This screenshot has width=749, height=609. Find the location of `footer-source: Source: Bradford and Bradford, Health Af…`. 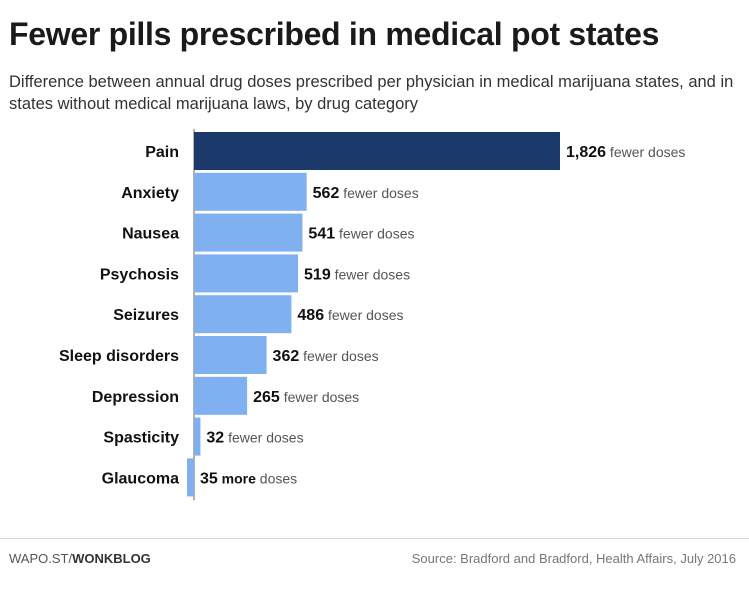

footer-source: Source: Bradford and Bradford, Health Af… is located at coordinates (573, 558).